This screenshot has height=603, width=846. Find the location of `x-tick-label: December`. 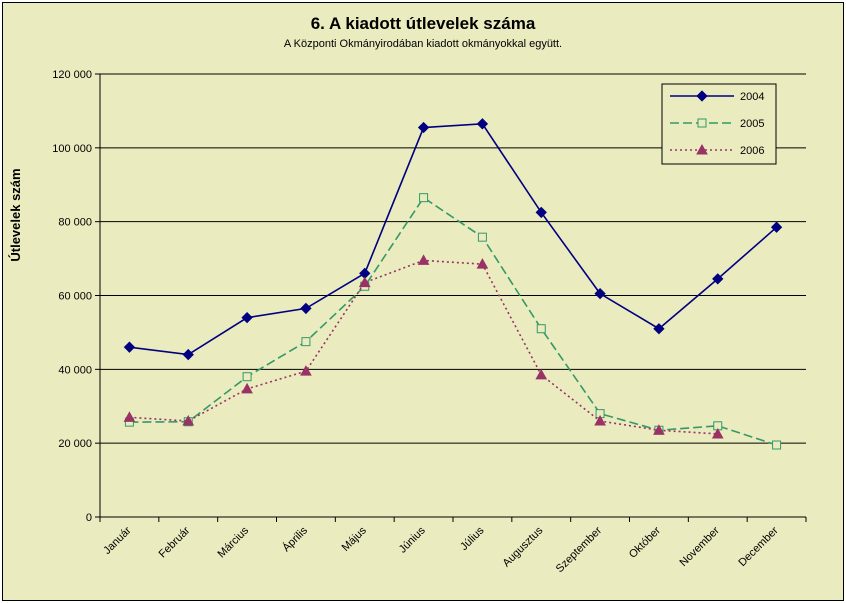

x-tick-label: December is located at coordinates (758, 546).